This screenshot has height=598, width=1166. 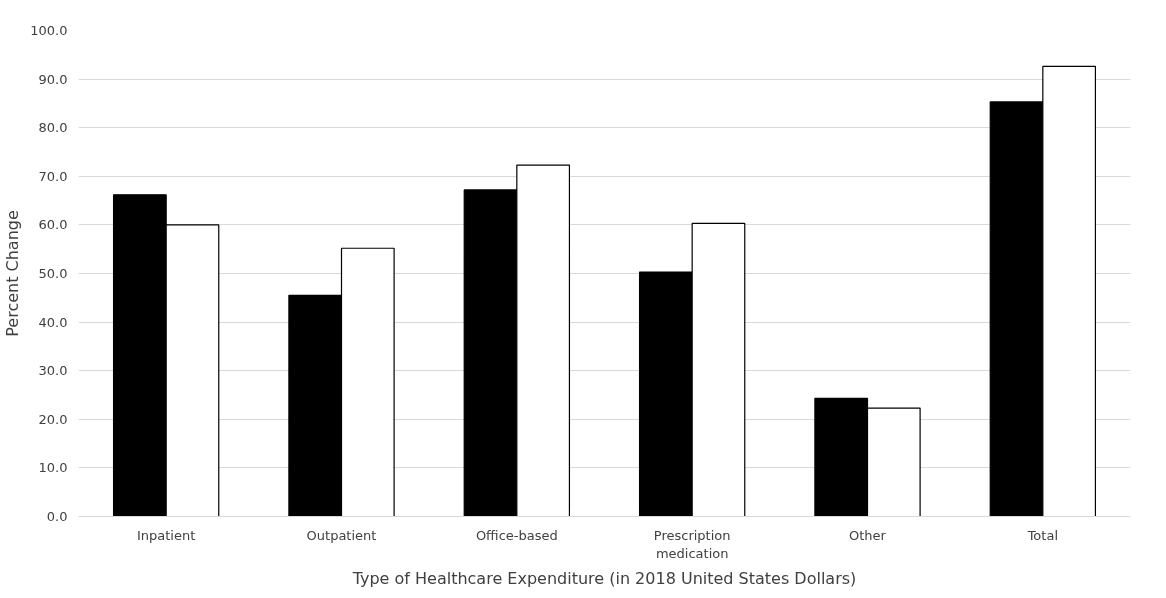 What do you see at coordinates (57, 516) in the screenshot?
I see `y-tick-label: 0.0` at bounding box center [57, 516].